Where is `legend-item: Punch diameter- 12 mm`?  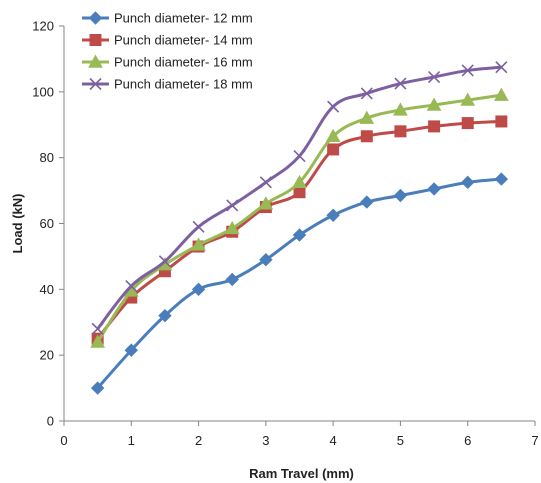 legend-item: Punch diameter- 12 mm is located at coordinates (167, 18).